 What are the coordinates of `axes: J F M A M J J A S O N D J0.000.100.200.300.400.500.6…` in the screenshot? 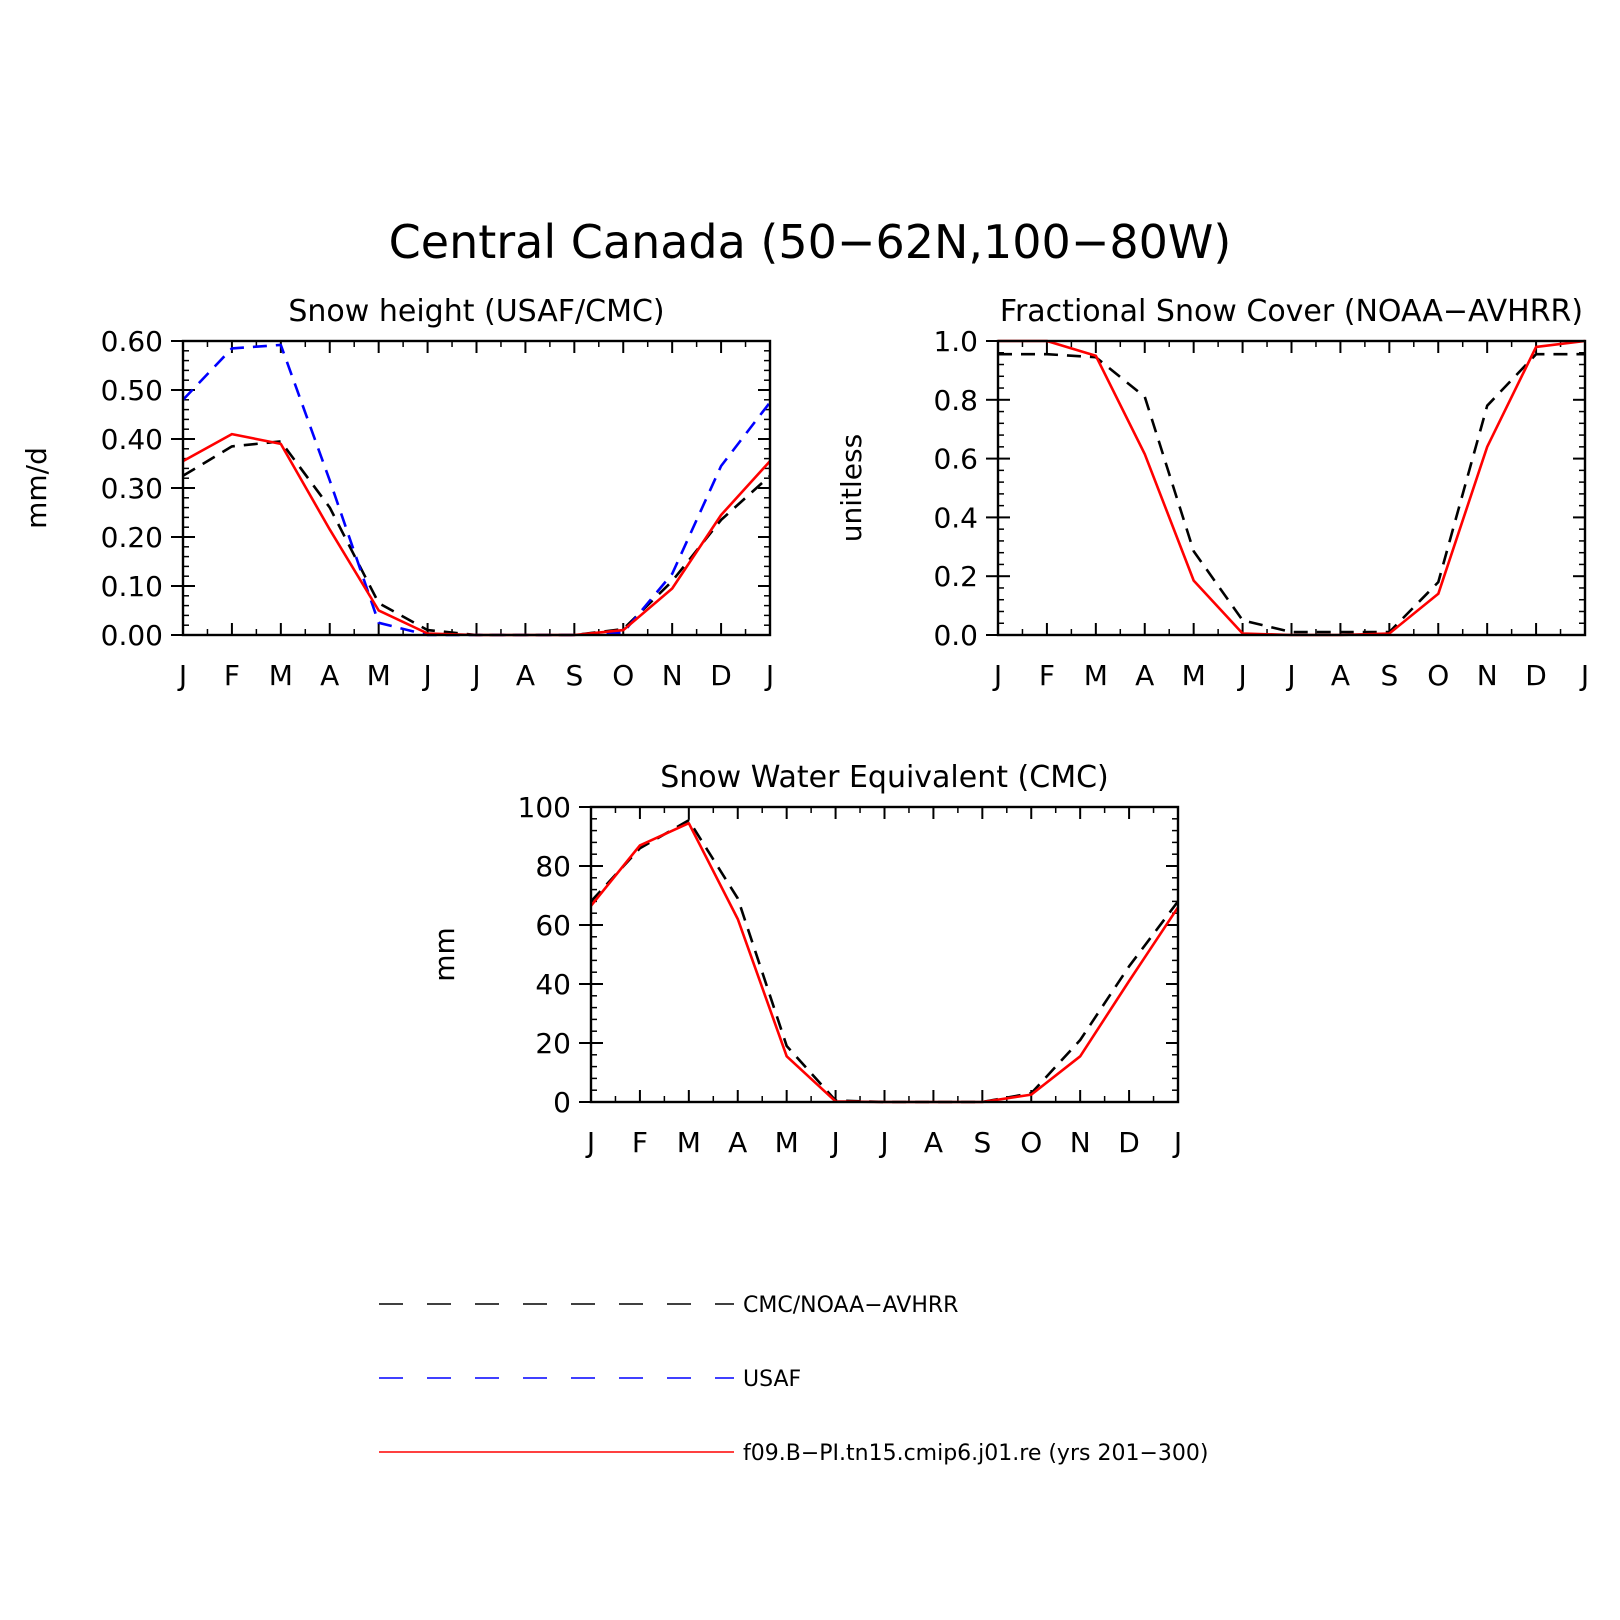 It's located at (437, 508).